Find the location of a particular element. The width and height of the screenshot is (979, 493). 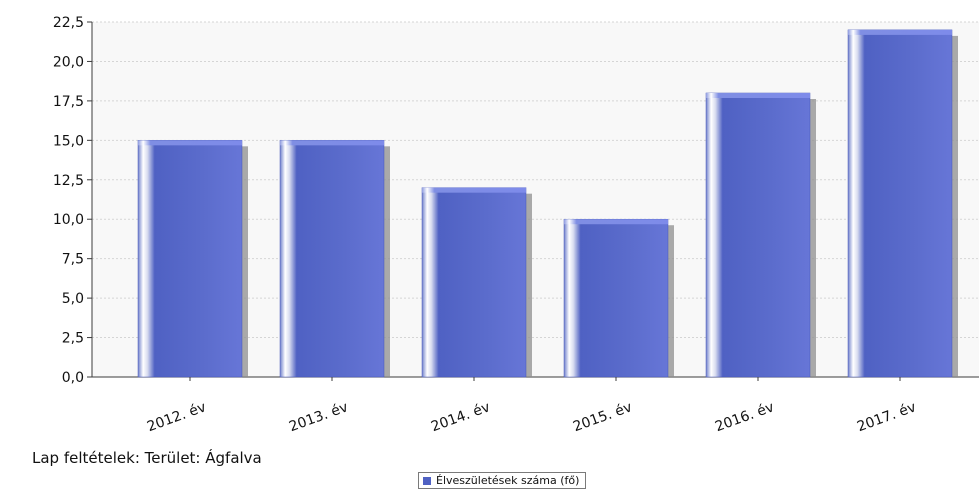

legend: Élveszületések száma (fő) is located at coordinates (502, 480).